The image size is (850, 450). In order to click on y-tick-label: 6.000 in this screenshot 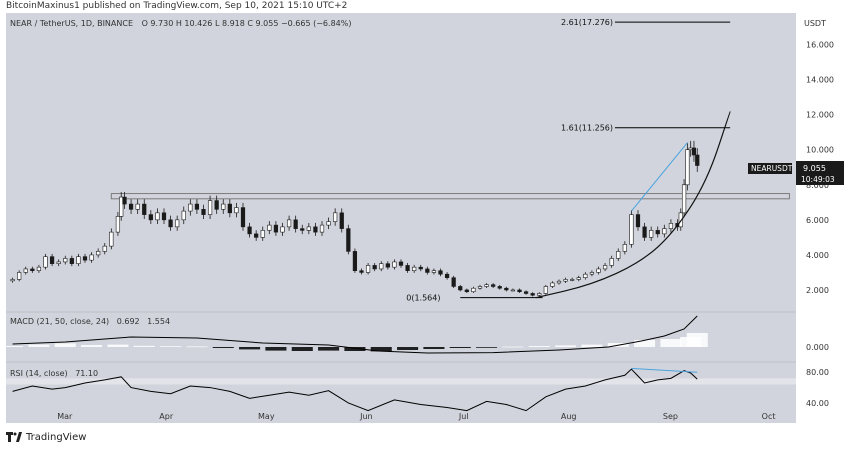, I will do `click(817, 220)`.